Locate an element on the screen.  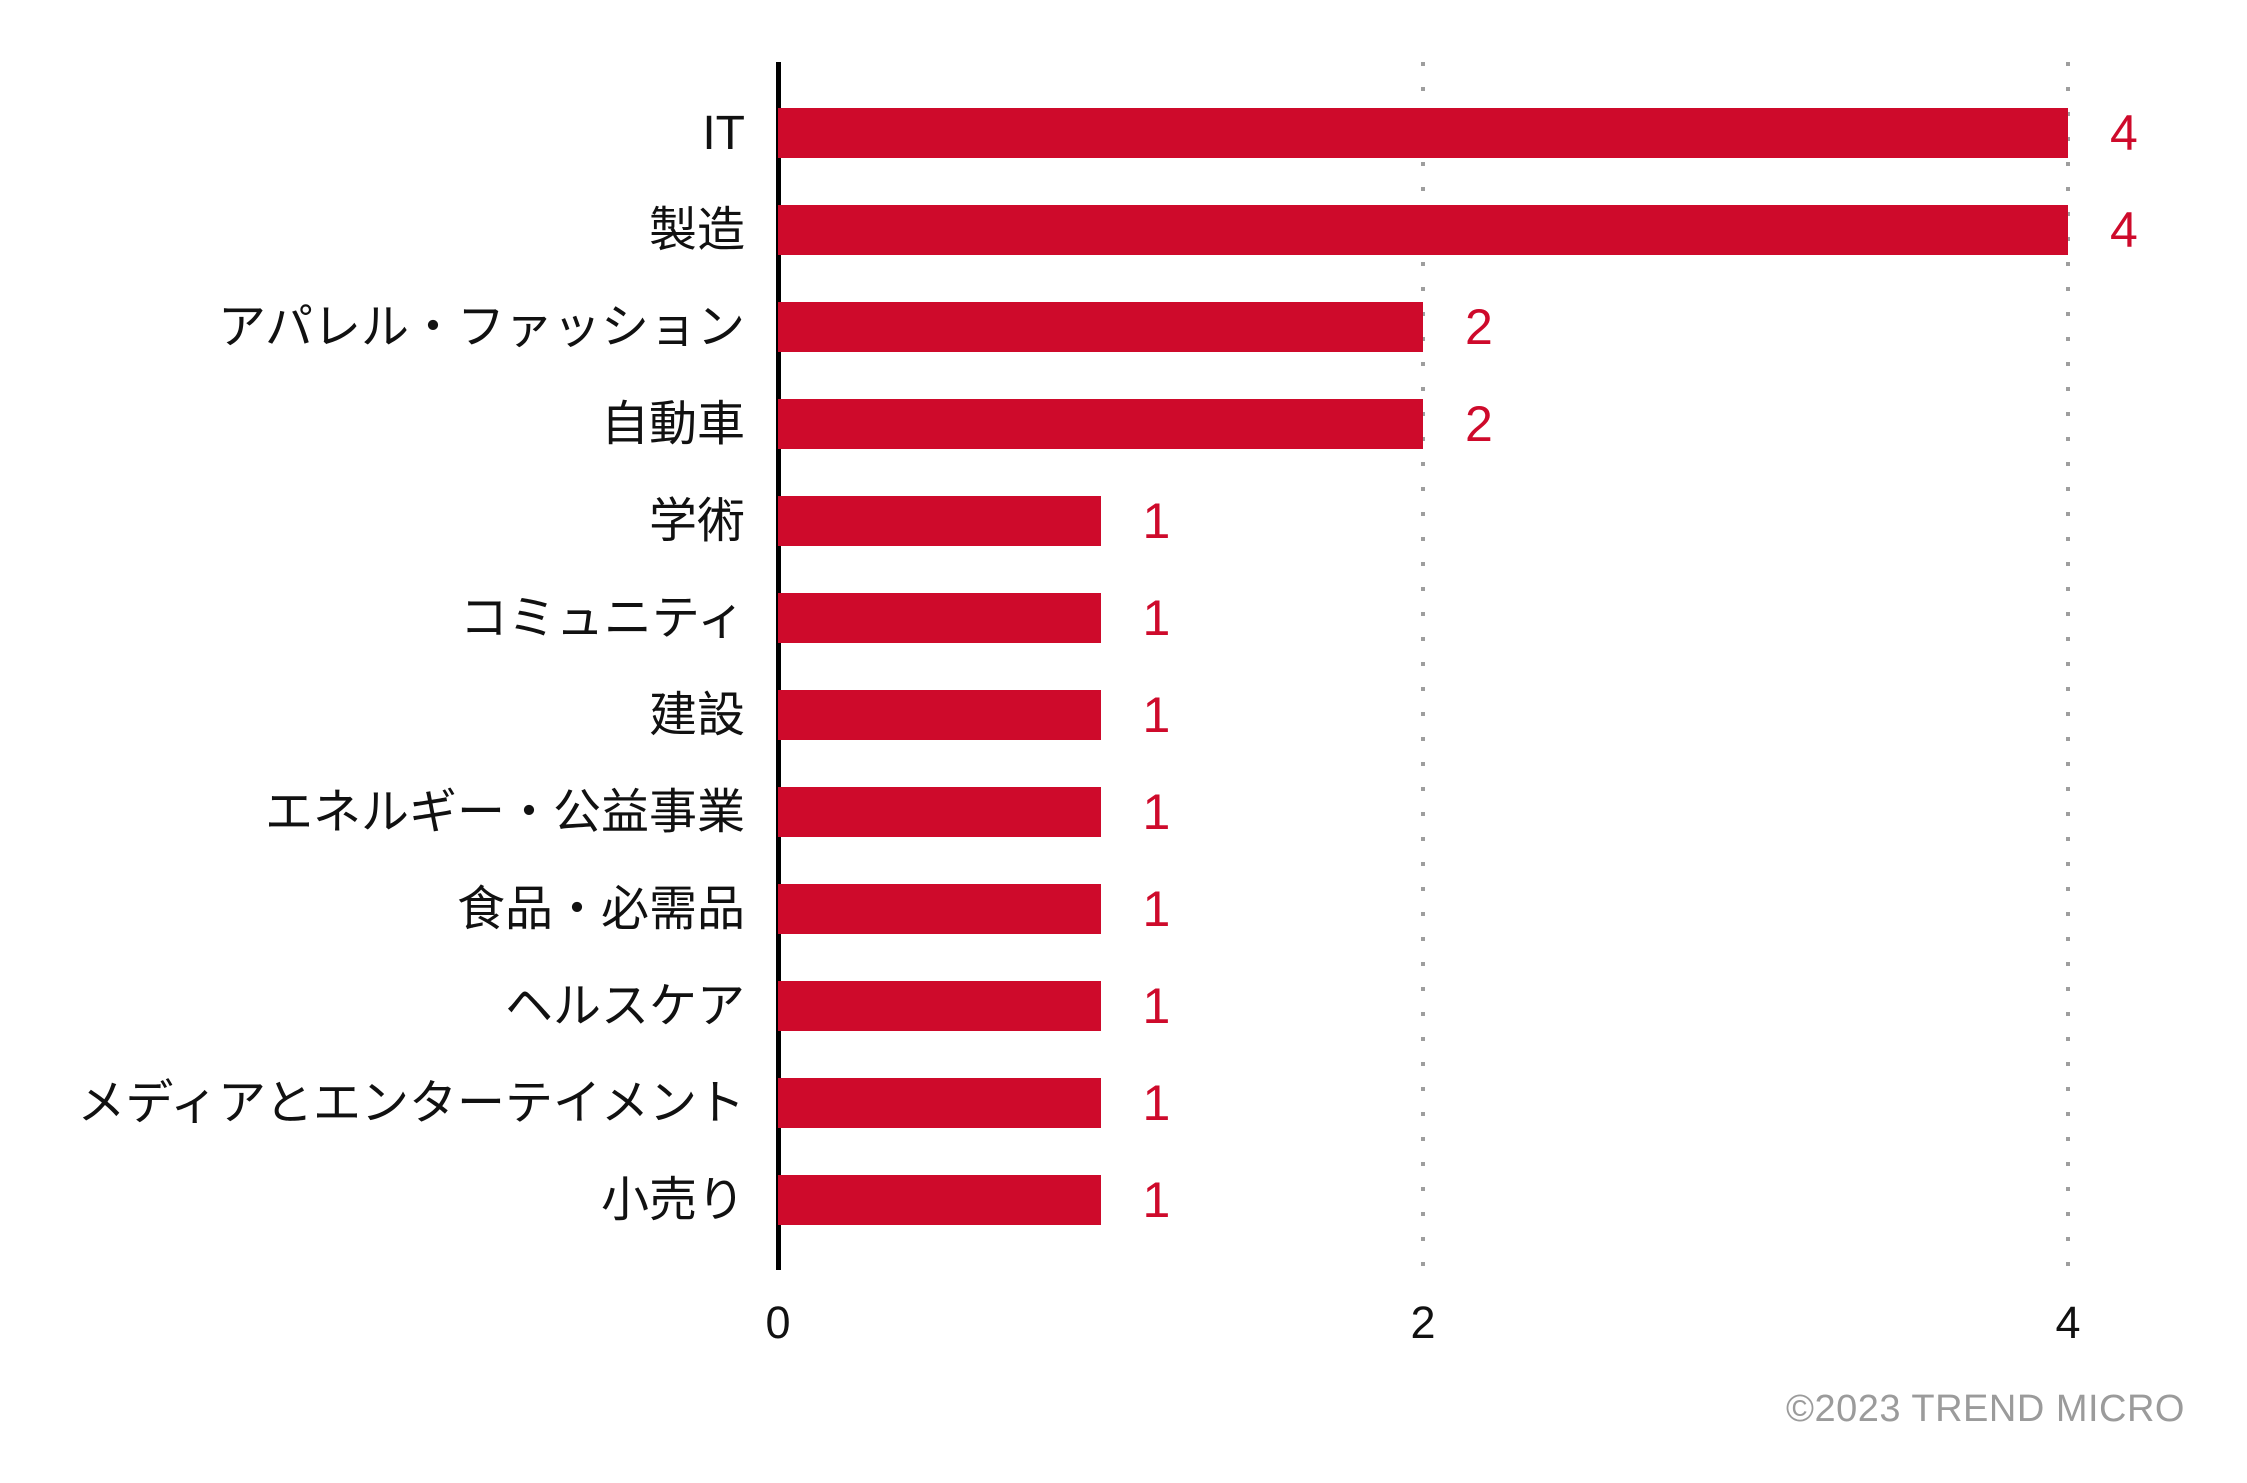
copyright-text: ©2023 TREND MICRO is located at coordinates (1985, 1409).